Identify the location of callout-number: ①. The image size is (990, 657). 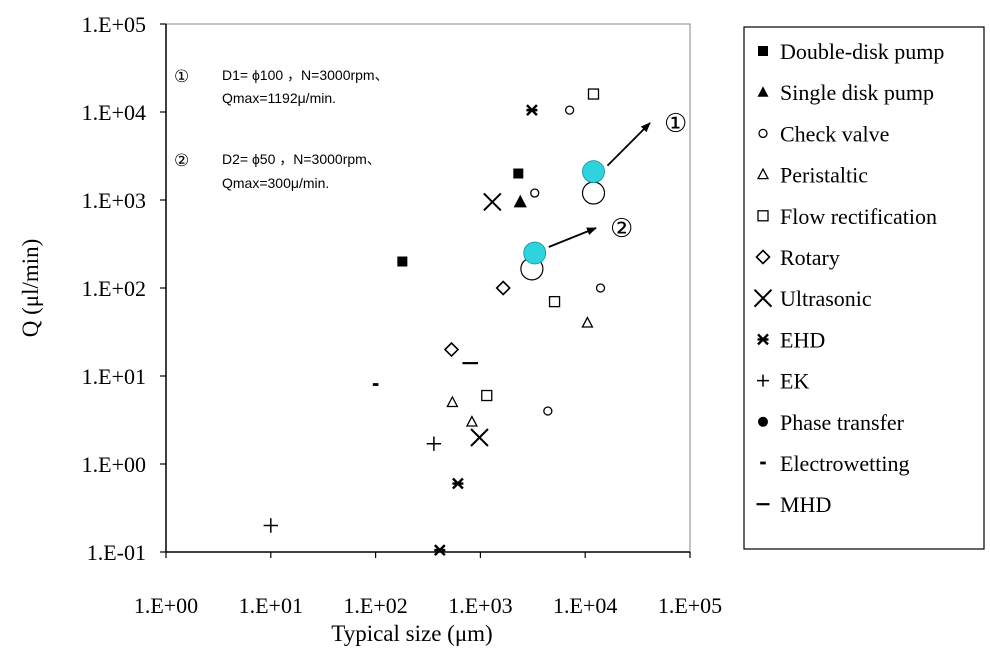
(675, 124).